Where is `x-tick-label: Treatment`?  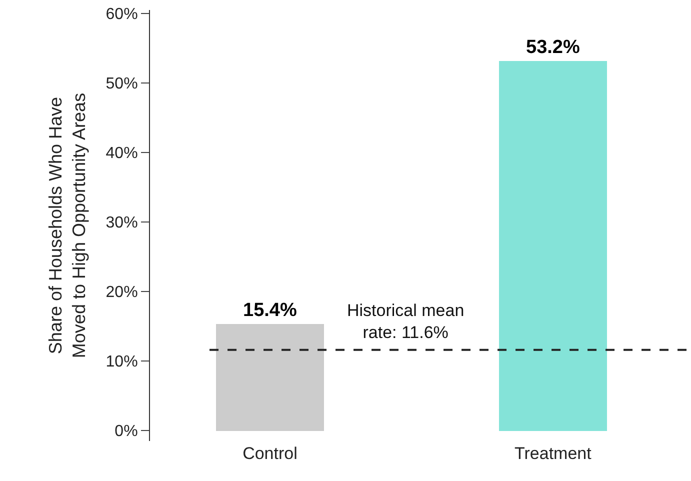 x-tick-label: Treatment is located at coordinates (553, 453).